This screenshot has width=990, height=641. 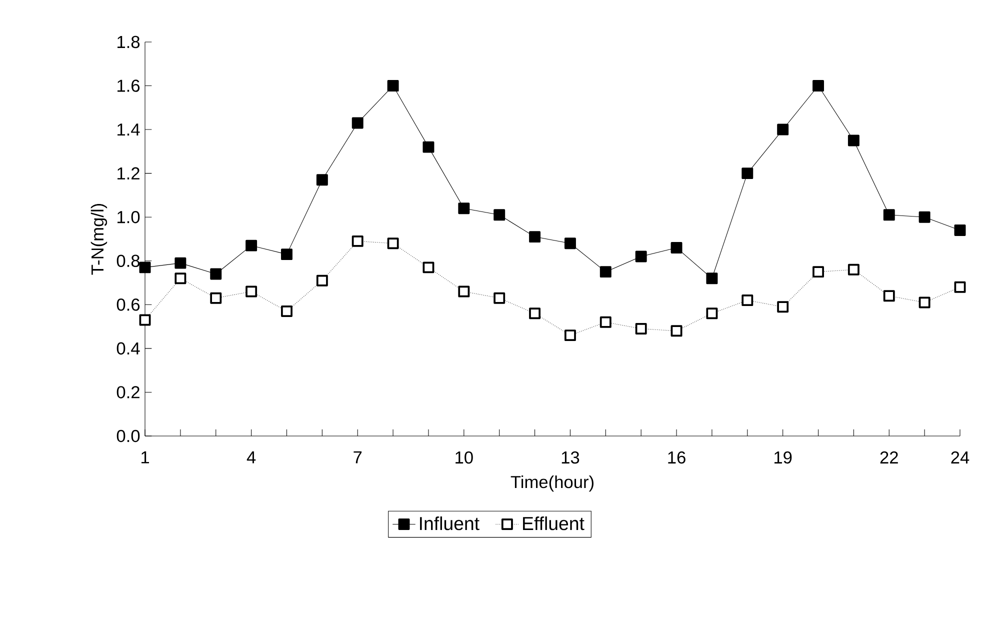 What do you see at coordinates (251, 457) in the screenshot?
I see `x-tick-label: 4` at bounding box center [251, 457].